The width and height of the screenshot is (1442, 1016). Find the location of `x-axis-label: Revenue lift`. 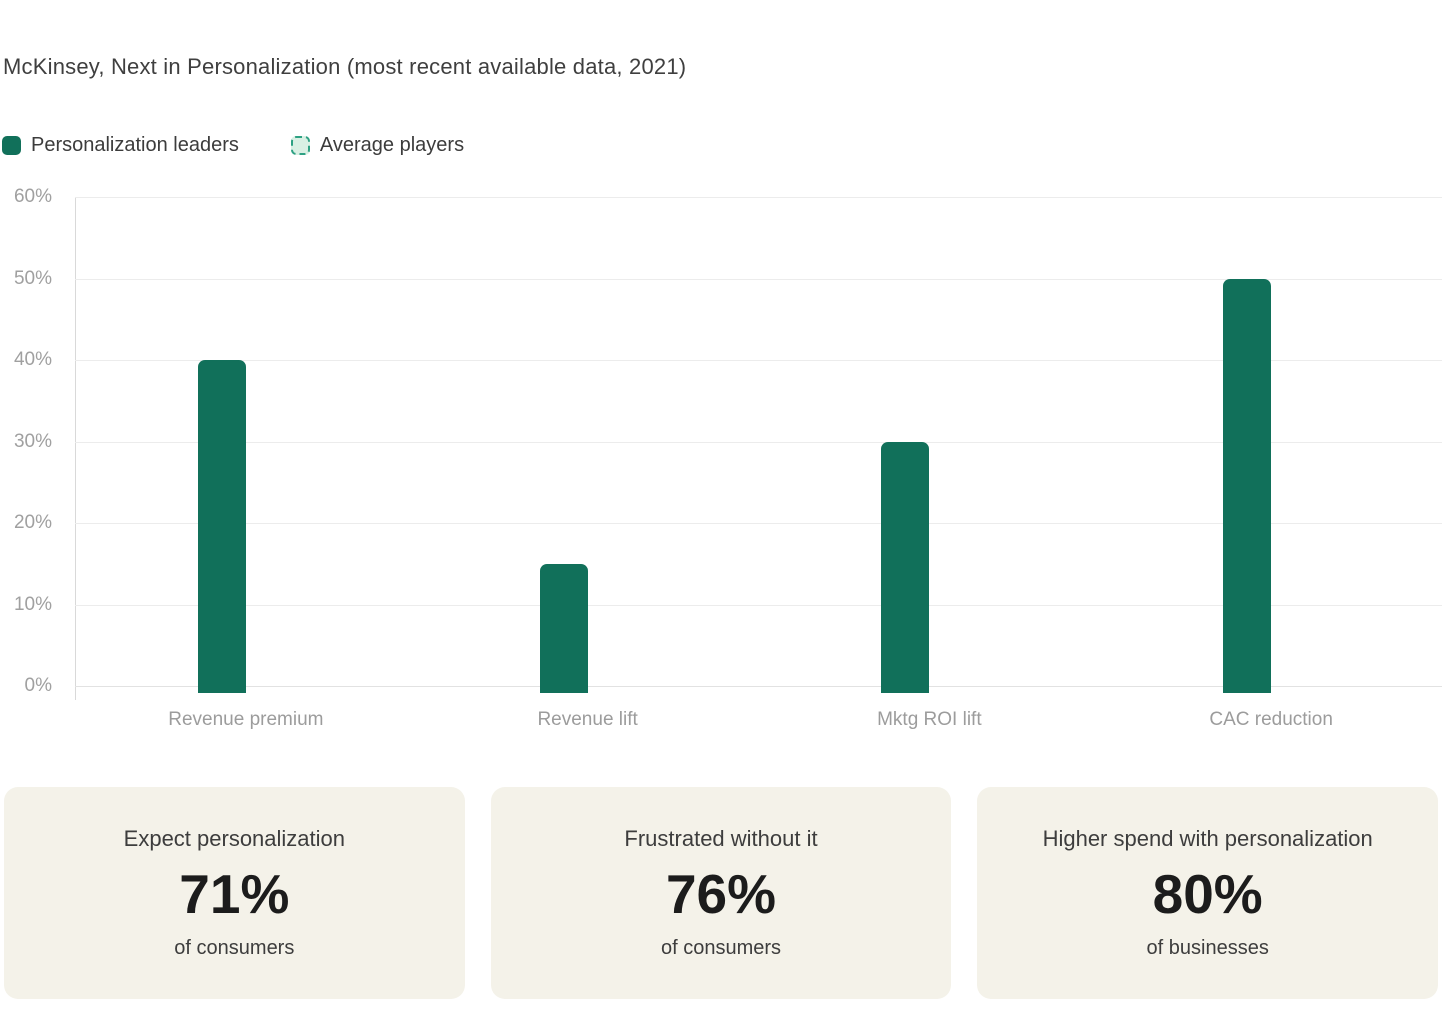

x-axis-label: Revenue lift is located at coordinates (587, 719).